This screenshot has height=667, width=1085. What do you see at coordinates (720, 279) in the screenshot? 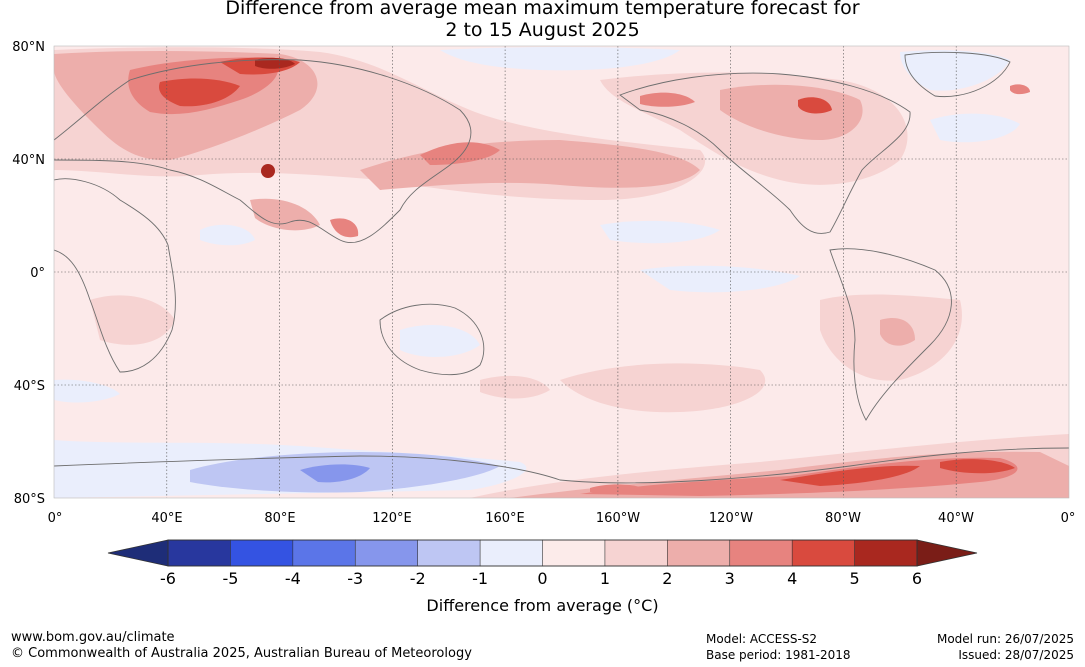
I see `cool-anomaly-equatorial-pacific` at bounding box center [720, 279].